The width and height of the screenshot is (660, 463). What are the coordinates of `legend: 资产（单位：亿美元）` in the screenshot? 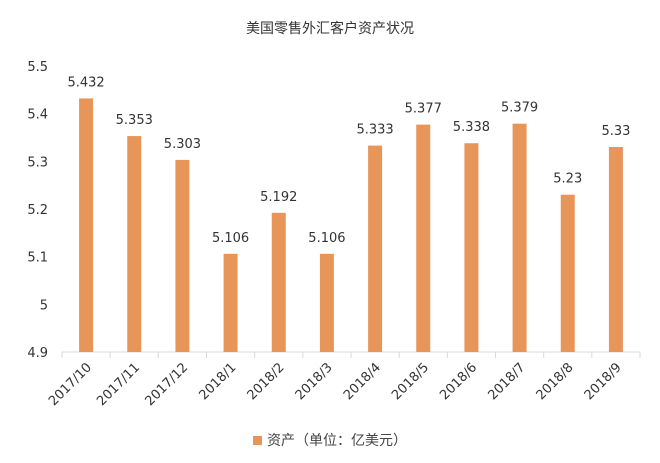 It's located at (330, 440).